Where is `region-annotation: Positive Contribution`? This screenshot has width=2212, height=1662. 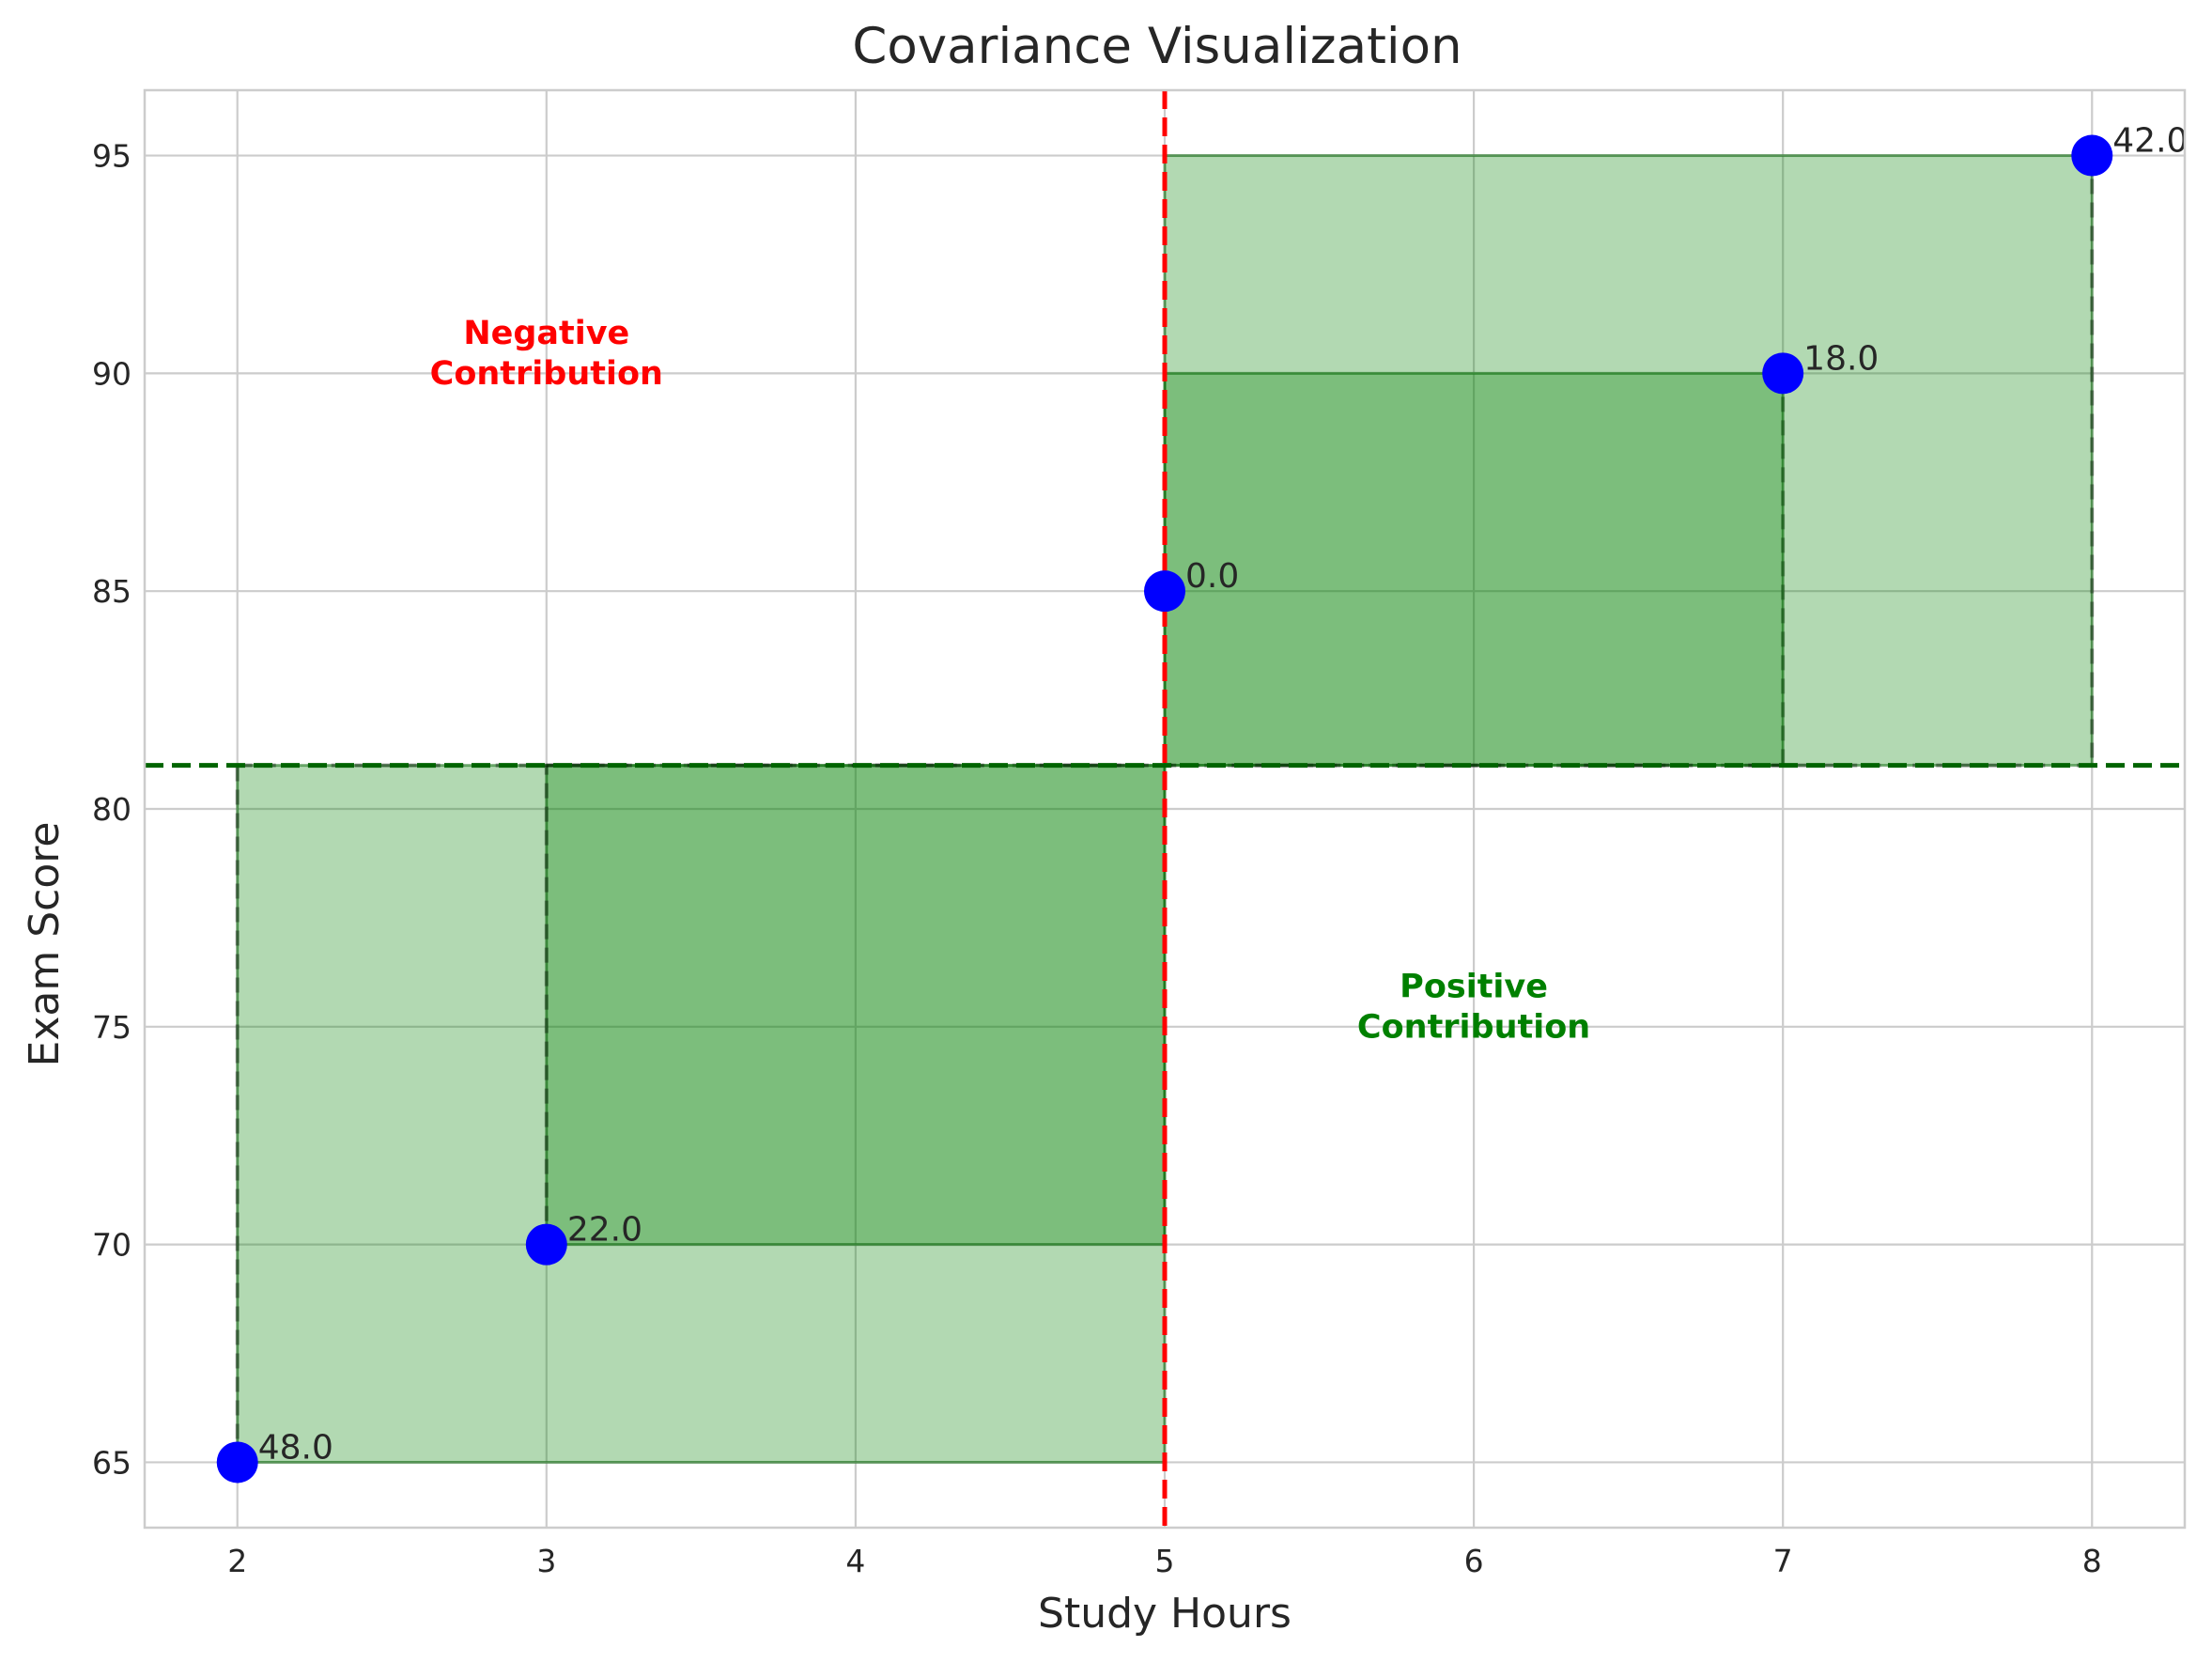 region-annotation: Positive Contribution is located at coordinates (1474, 1008).